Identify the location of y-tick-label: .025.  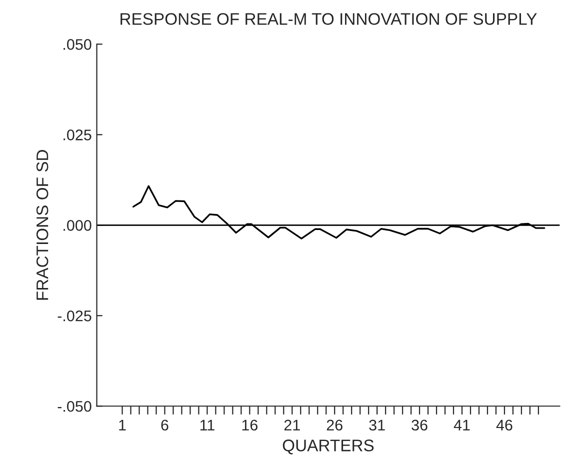
(78, 135).